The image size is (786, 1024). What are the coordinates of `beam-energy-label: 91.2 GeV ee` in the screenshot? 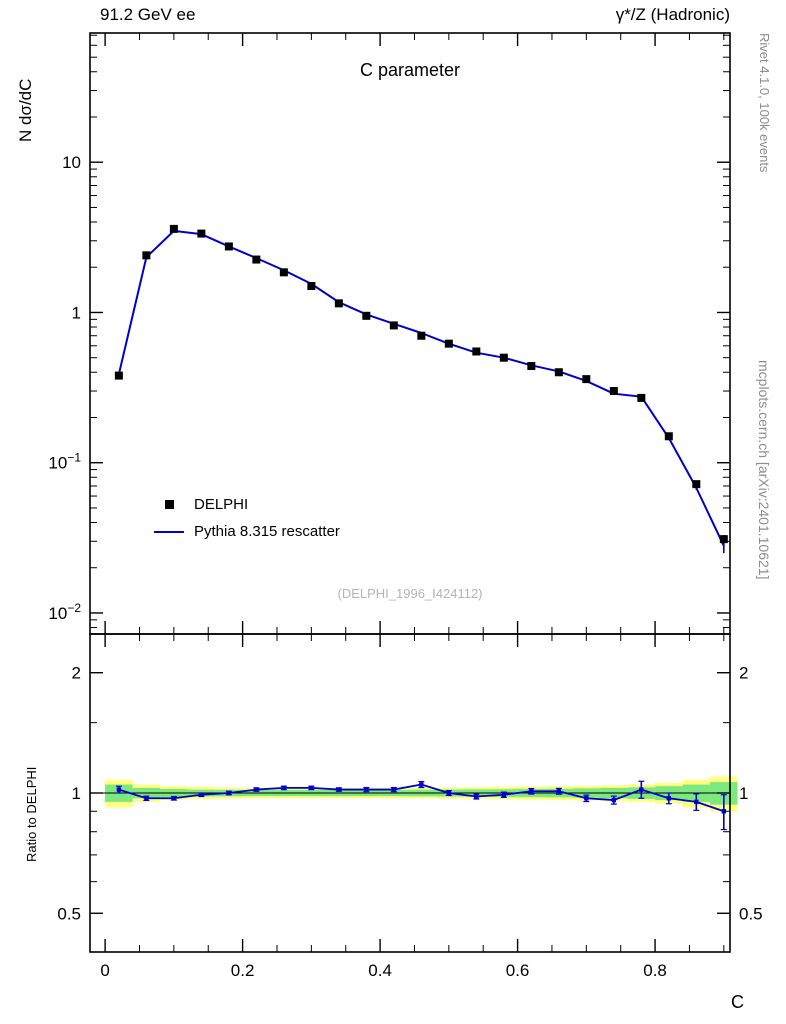 It's located at (148, 14).